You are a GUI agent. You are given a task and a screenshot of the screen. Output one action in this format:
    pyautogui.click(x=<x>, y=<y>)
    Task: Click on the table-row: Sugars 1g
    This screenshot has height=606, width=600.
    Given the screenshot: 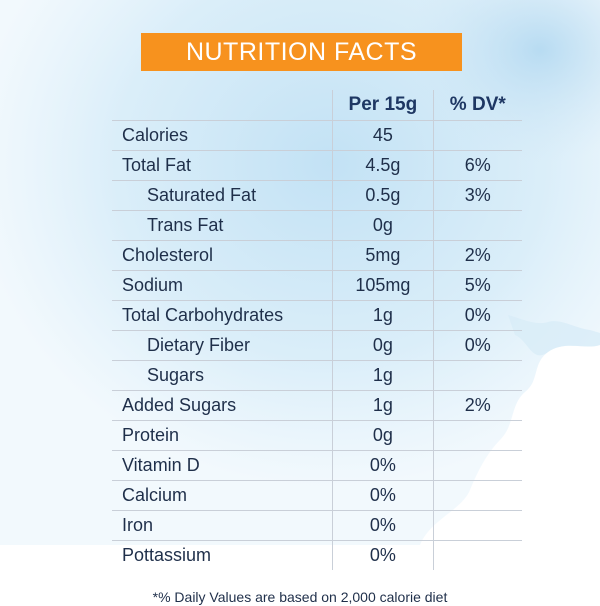 What is the action you would take?
    pyautogui.click(x=317, y=375)
    